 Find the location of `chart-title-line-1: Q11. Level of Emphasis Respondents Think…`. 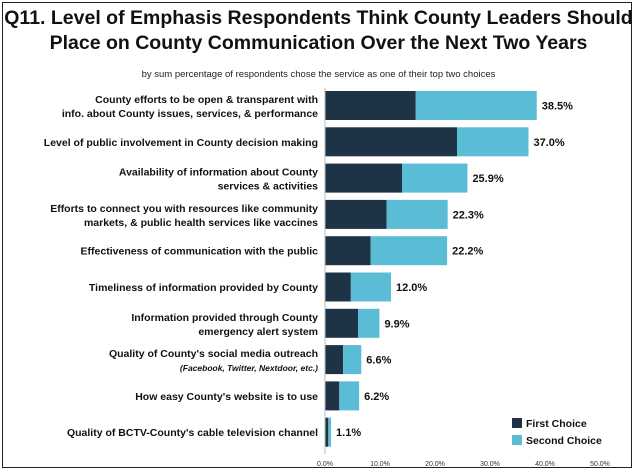

chart-title-line-1: Q11. Level of Emphasis Respondents Think… is located at coordinates (318, 18).